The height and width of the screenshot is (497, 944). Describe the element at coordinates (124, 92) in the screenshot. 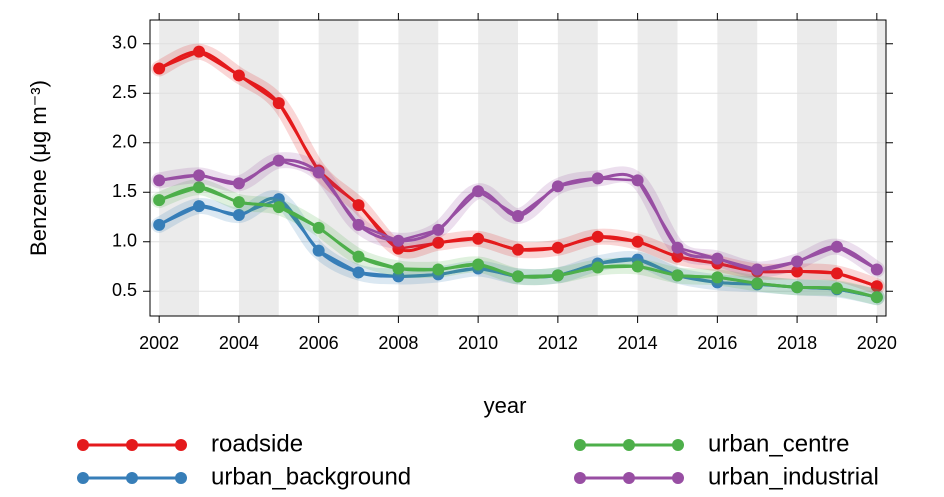

I see `y-tick-label: 2.5` at that location.